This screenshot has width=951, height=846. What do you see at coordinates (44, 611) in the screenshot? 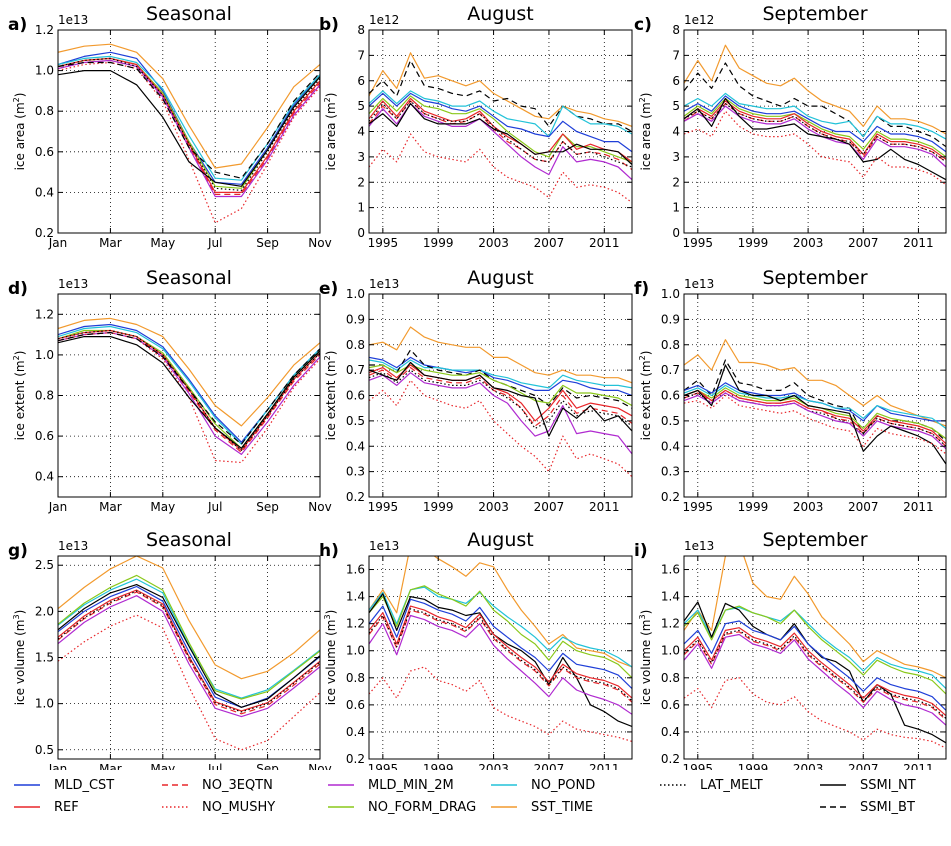
I see `y-tick-label: 2.0` at bounding box center [44, 611].